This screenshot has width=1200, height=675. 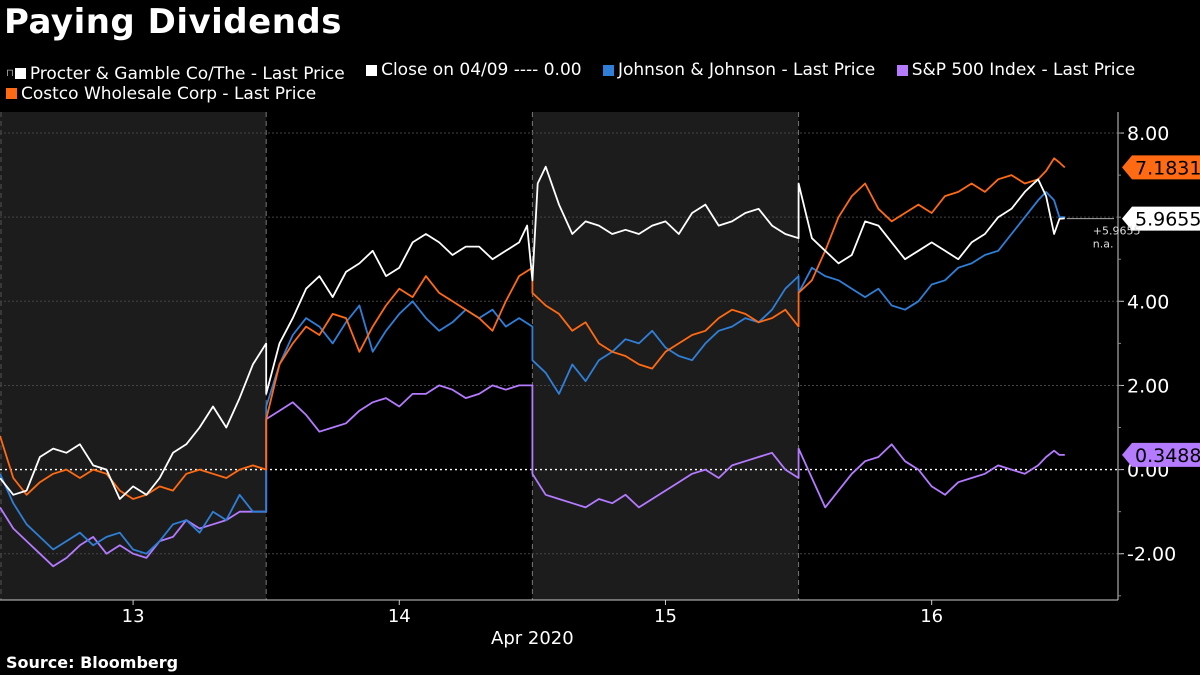 I want to click on legend-label-costco: Costco Wholesale Corp - Last Price, so click(x=169, y=93).